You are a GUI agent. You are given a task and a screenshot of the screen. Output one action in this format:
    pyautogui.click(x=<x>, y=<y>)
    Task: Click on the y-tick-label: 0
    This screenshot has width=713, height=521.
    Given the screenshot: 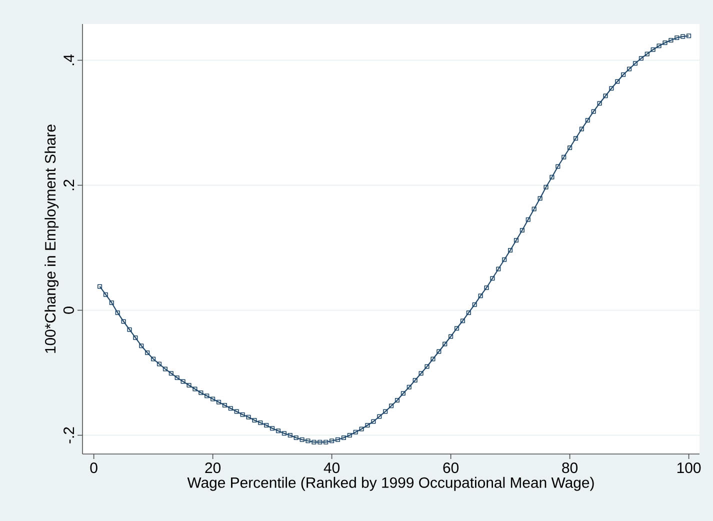 What is the action you would take?
    pyautogui.click(x=68, y=310)
    